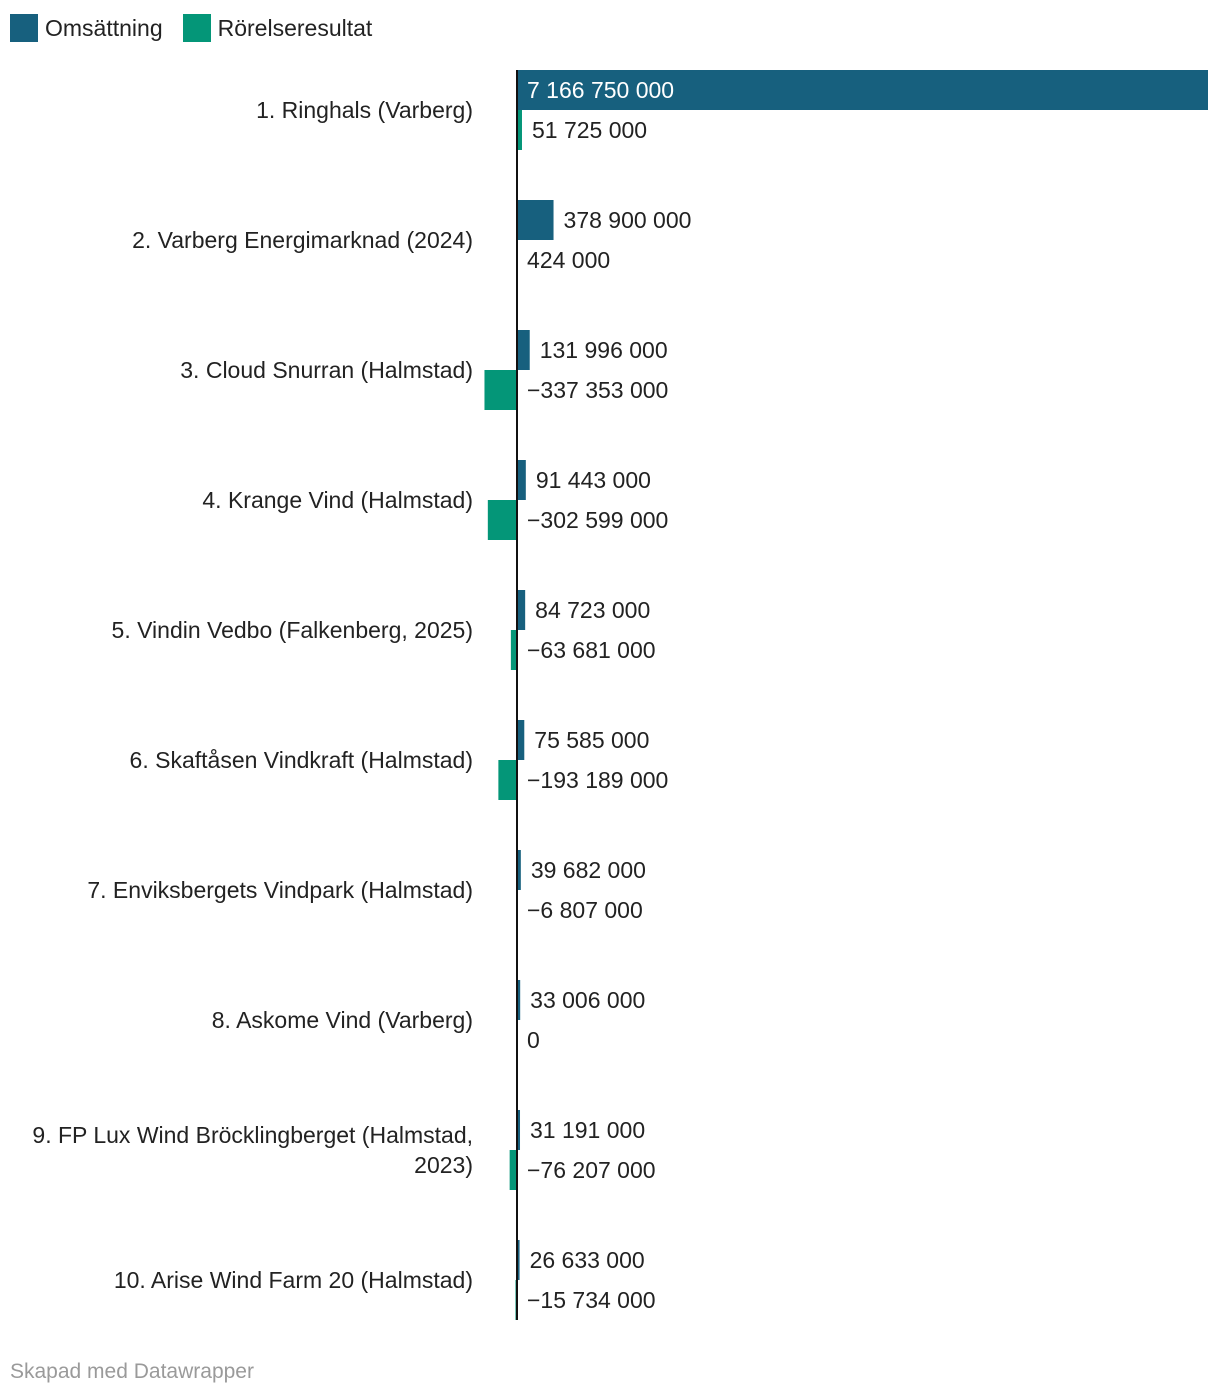 This screenshot has width=1220, height=1396. What do you see at coordinates (597, 520) in the screenshot?
I see `data-label: −302 599 000` at bounding box center [597, 520].